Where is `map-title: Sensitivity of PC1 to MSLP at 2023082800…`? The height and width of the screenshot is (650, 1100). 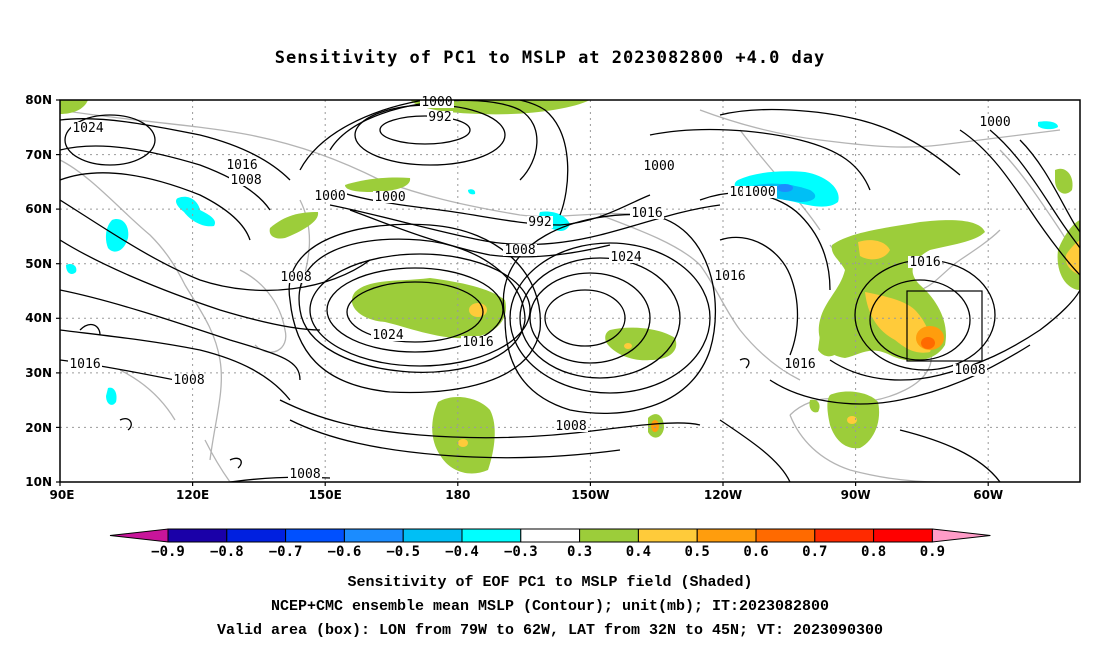 map-title: Sensitivity of PC1 to MSLP at 2023082800… is located at coordinates (550, 58).